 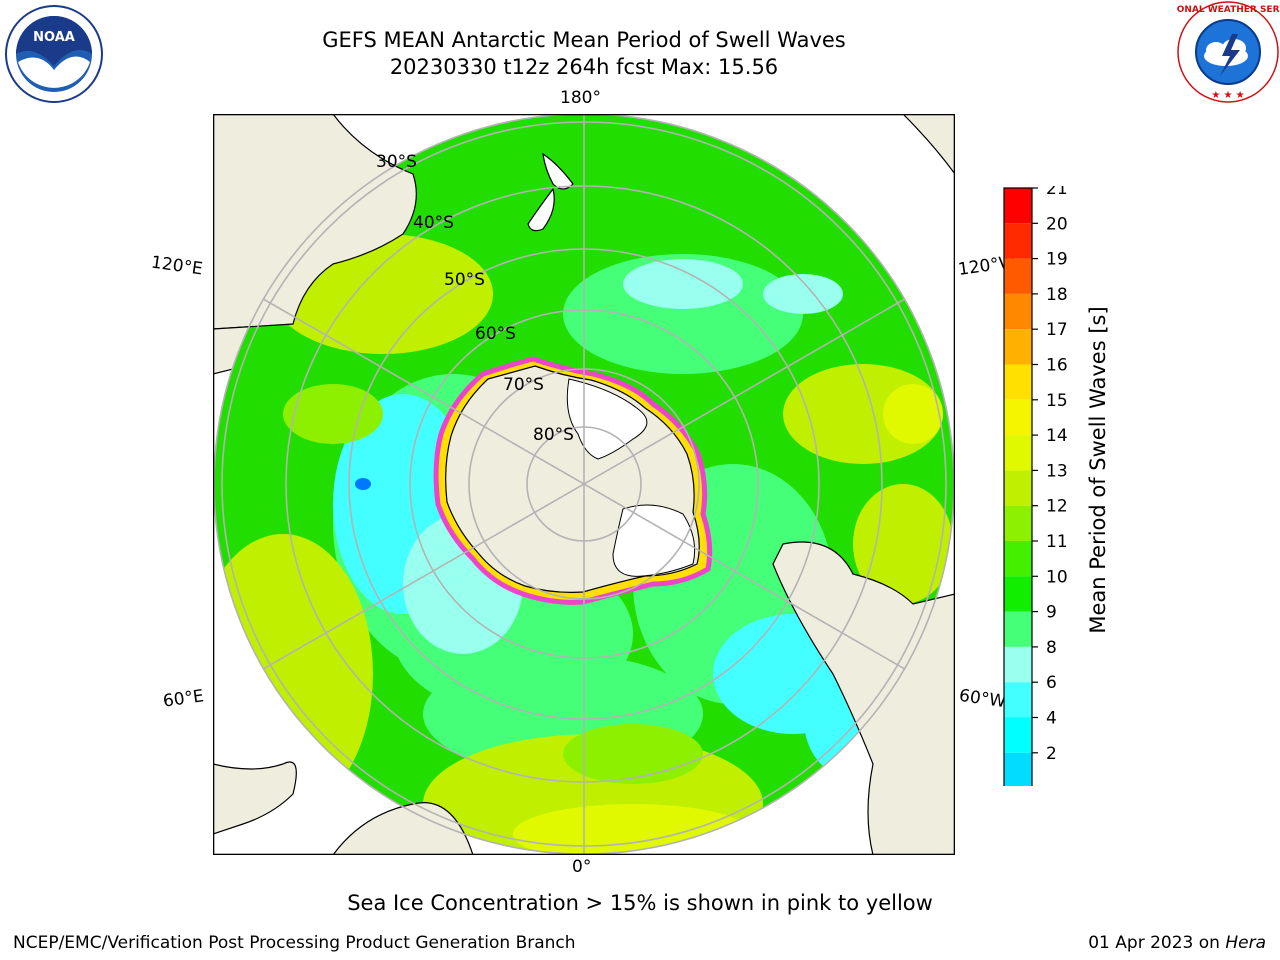 I want to click on label-120e: 120°E, so click(x=176, y=266).